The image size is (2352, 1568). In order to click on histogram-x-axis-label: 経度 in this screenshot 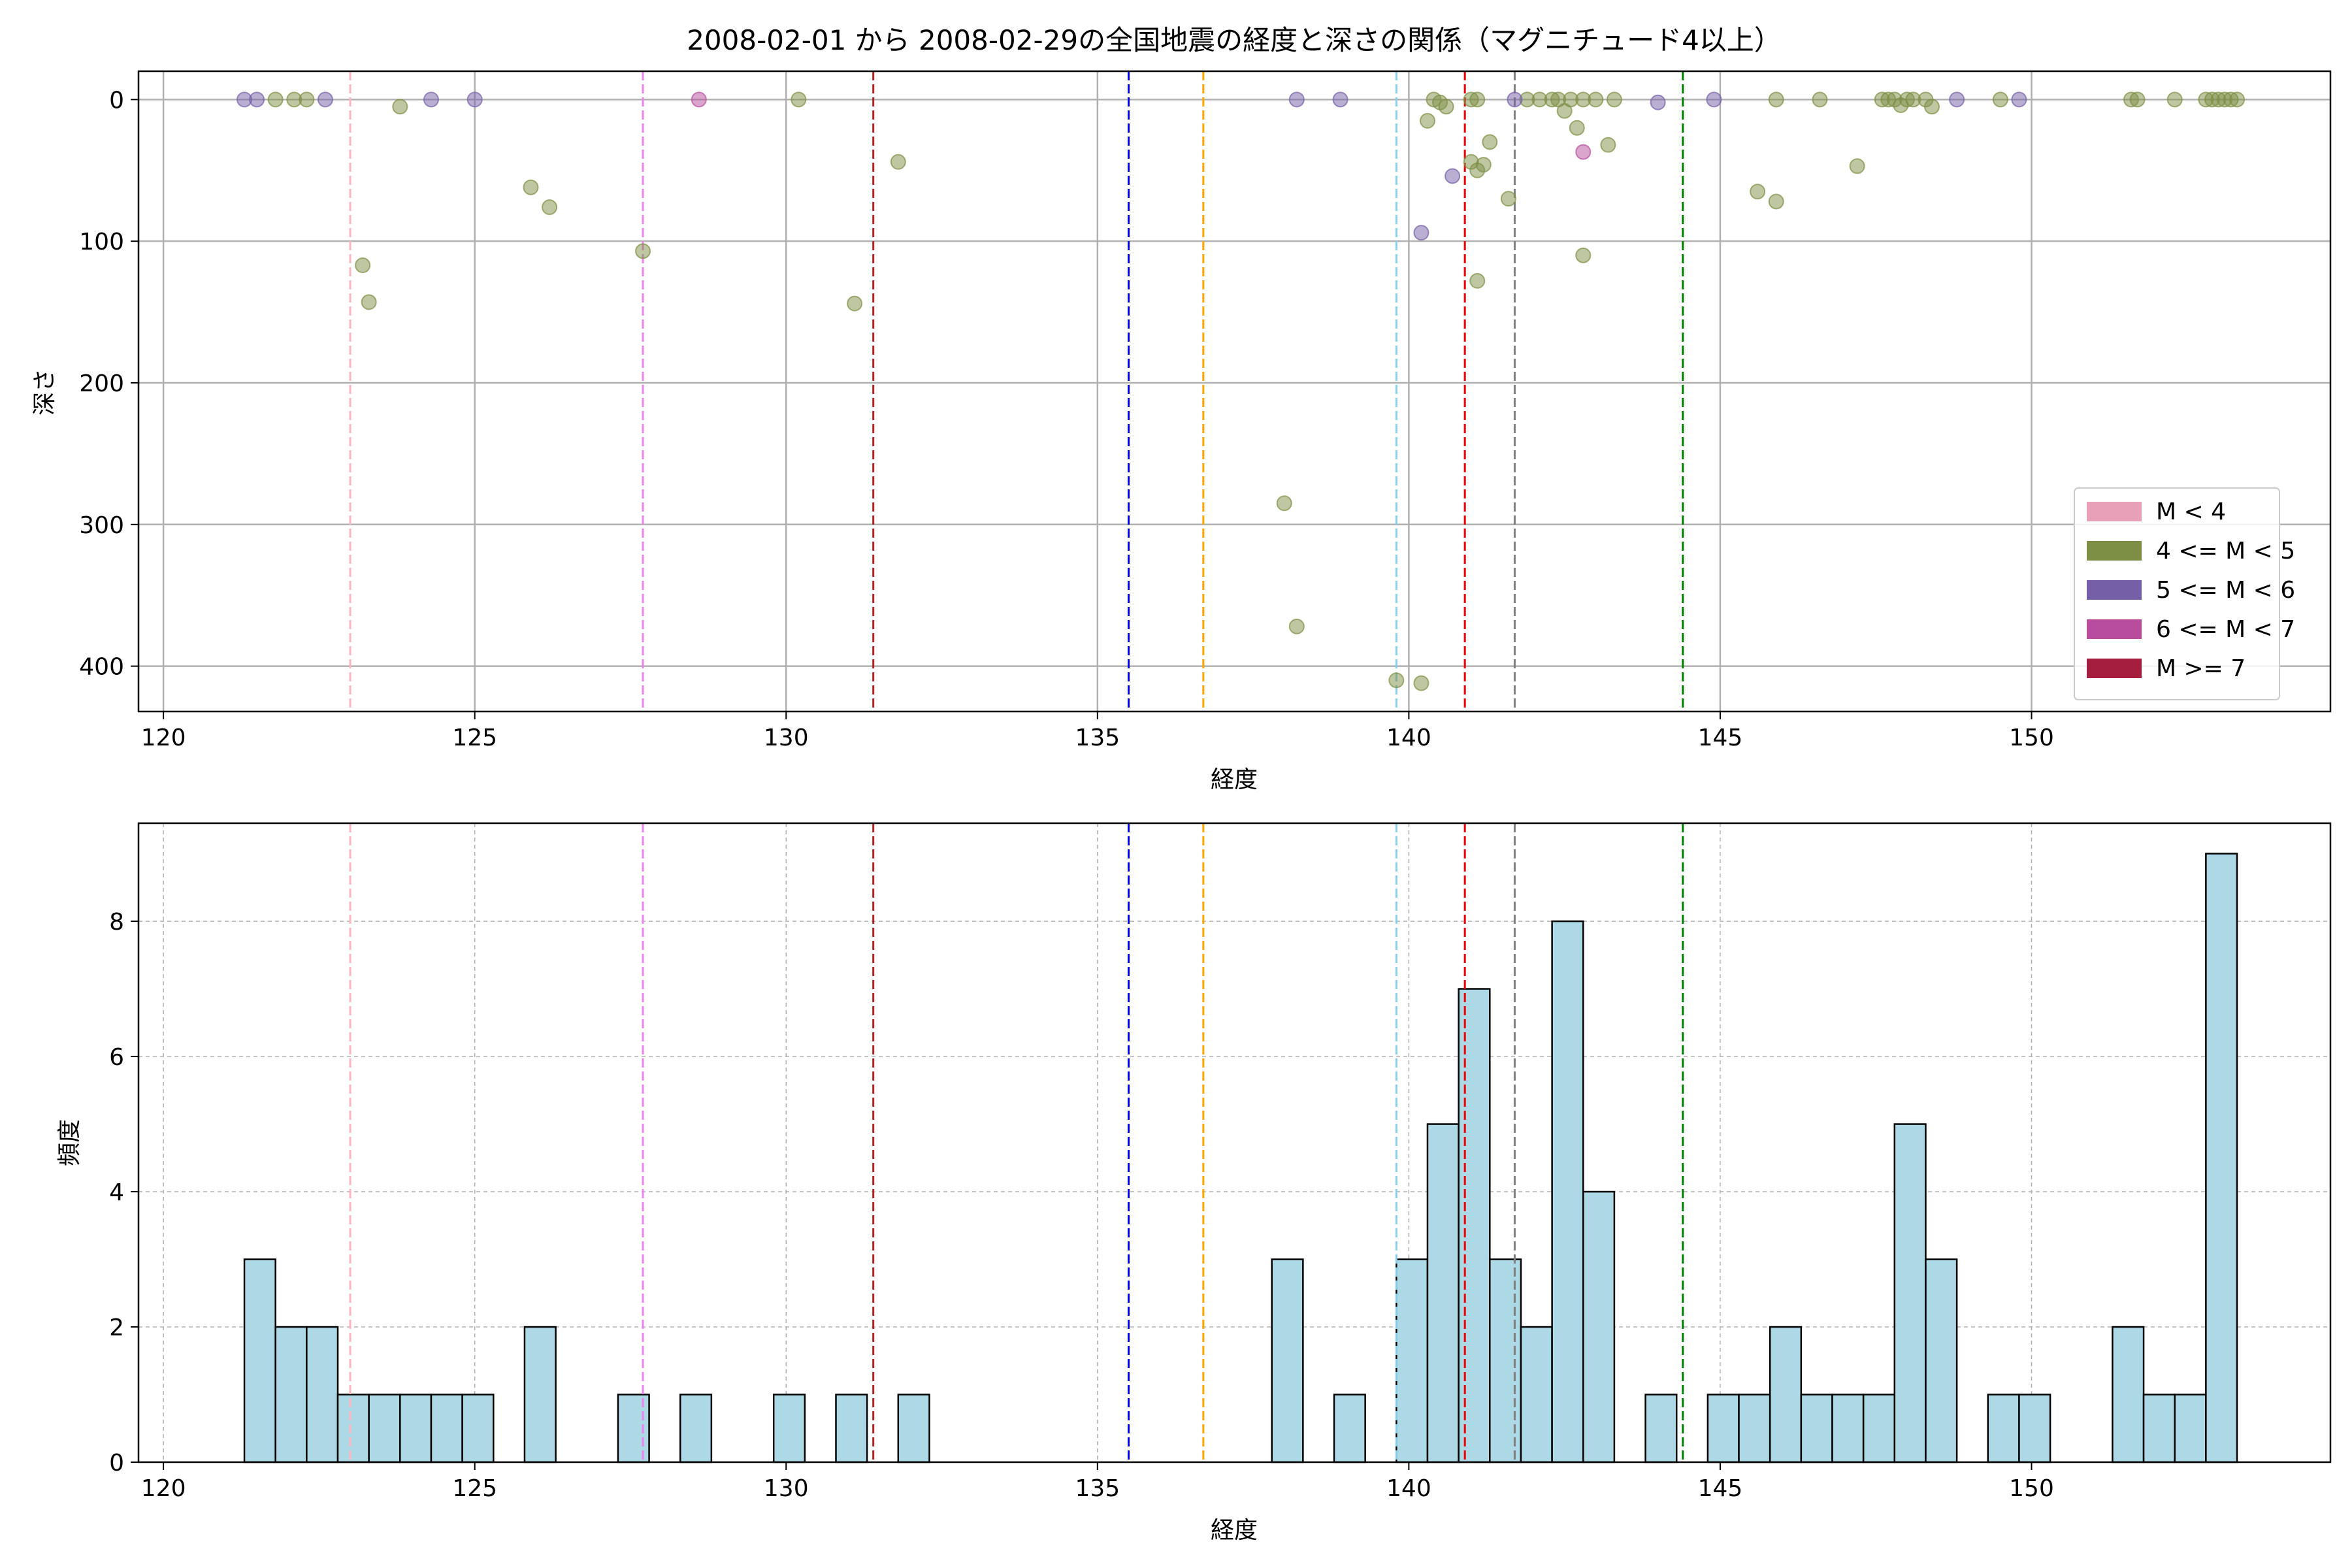, I will do `click(1234, 1530)`.